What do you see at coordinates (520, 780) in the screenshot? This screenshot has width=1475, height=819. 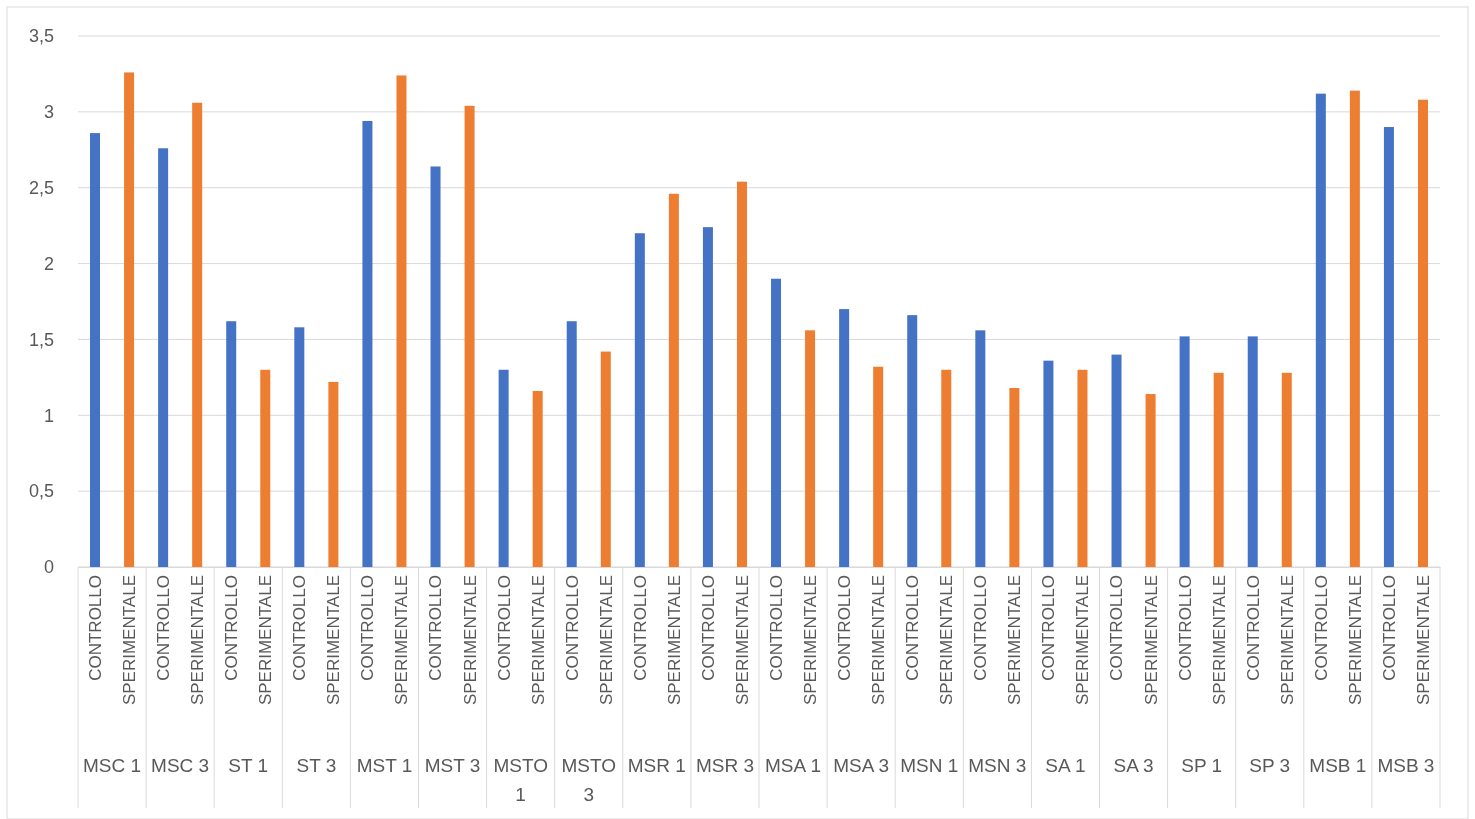 I see `text: MSTO 1` at bounding box center [520, 780].